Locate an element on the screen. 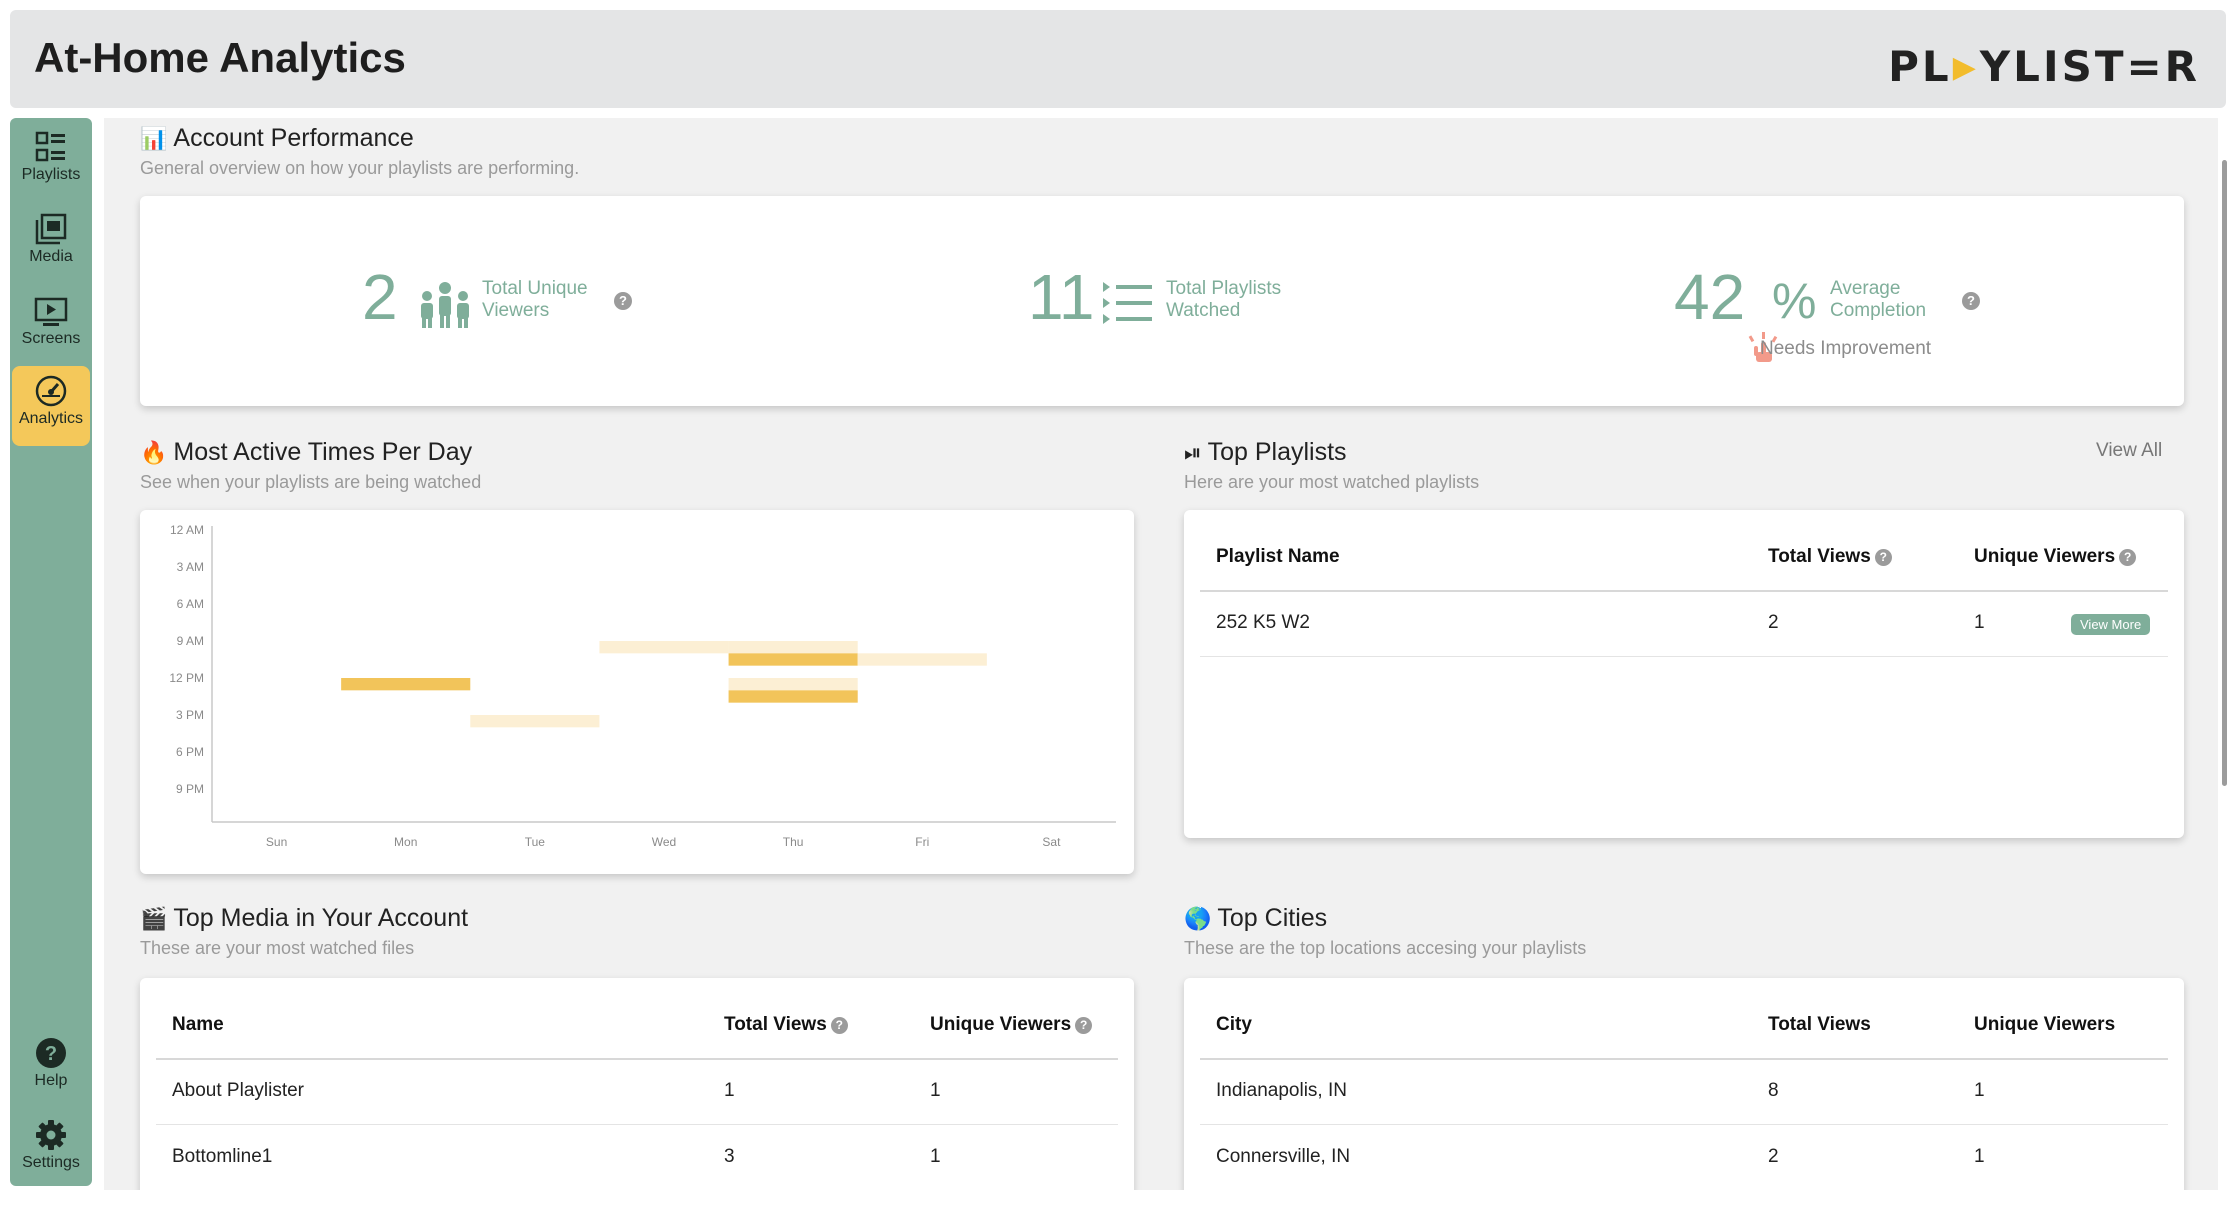 Image resolution: width=2234 pixels, height=1210 pixels. sidebar-item-analytics: Analytics is located at coordinates (51, 406).